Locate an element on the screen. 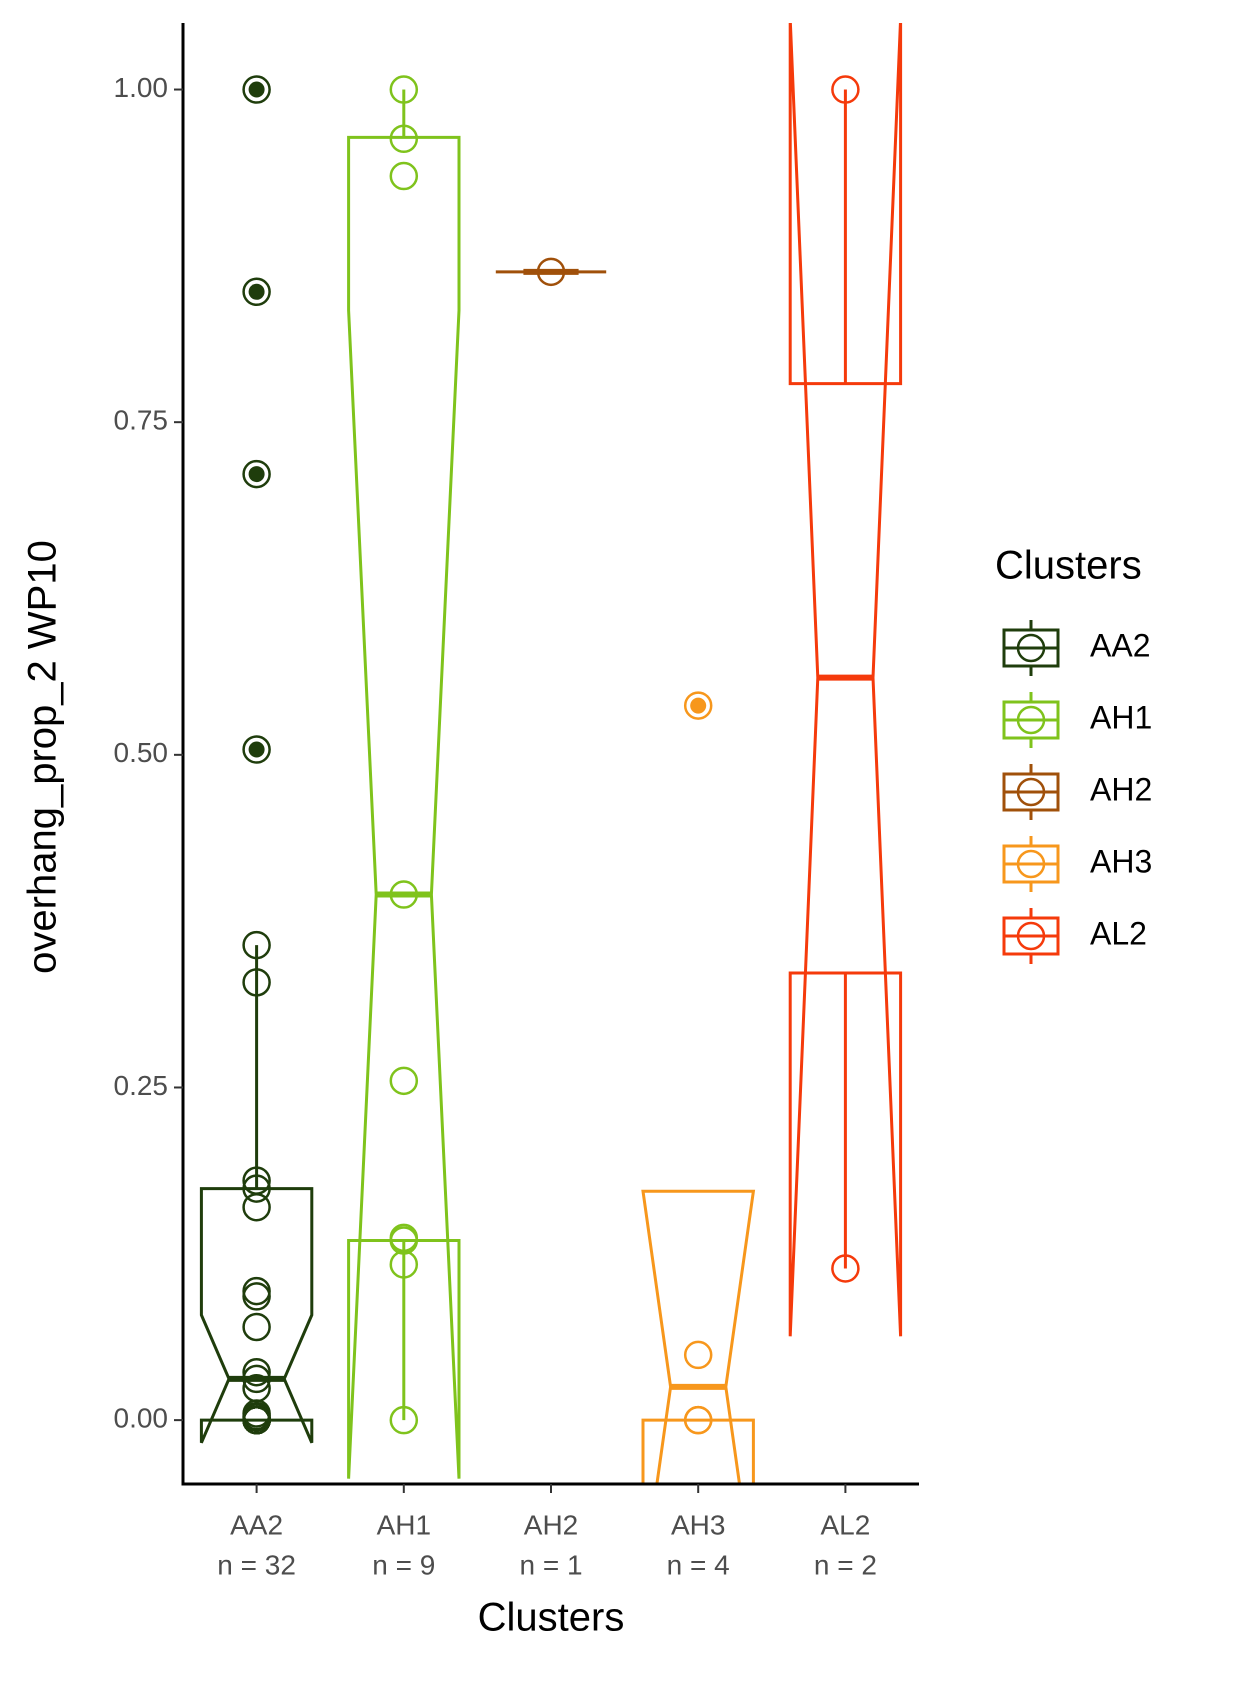 This screenshot has width=1237, height=1687. legend-item: AH2 is located at coordinates (1077, 792).